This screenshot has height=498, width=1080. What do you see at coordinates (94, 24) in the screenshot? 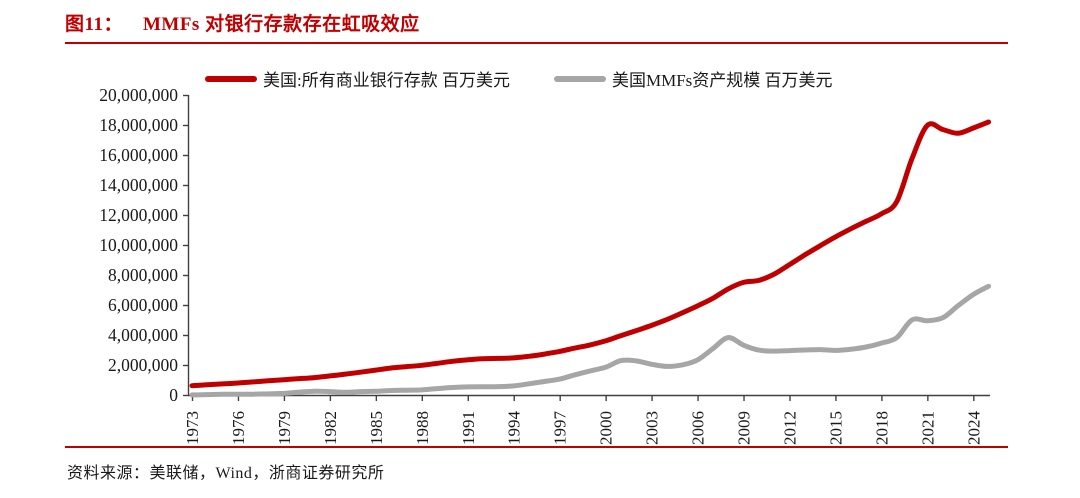
I see `figure-number: 图11：` at bounding box center [94, 24].